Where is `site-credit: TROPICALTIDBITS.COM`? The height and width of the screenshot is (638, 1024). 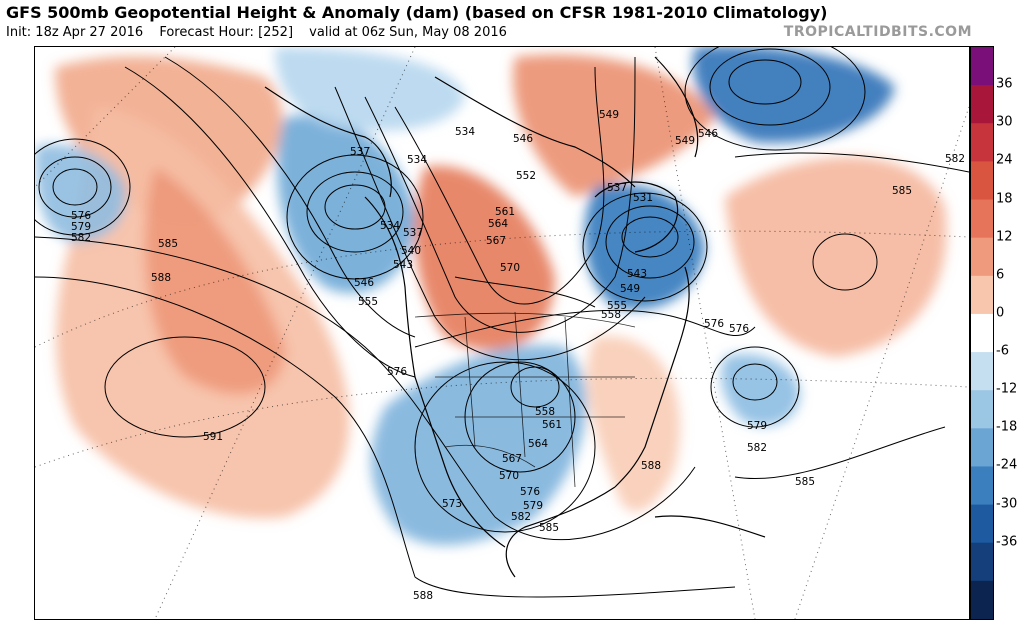 site-credit: TROPICALTIDBITS.COM is located at coordinates (877, 32).